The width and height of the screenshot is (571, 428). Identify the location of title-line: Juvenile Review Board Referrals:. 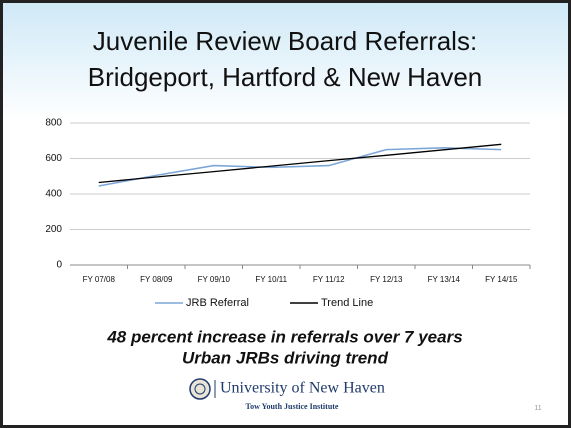
(285, 41).